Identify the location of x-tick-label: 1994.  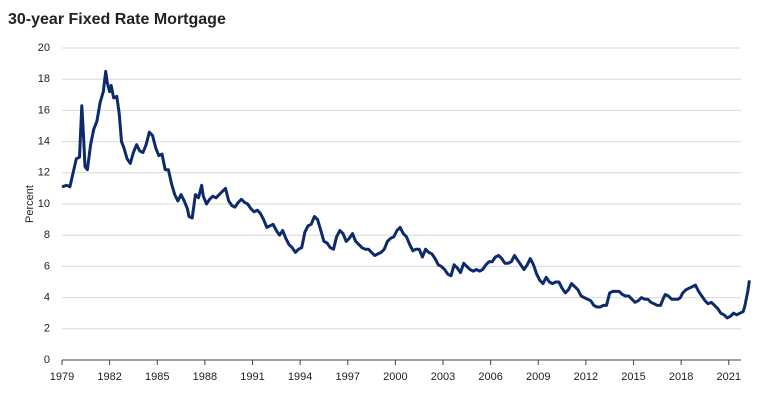
(300, 377).